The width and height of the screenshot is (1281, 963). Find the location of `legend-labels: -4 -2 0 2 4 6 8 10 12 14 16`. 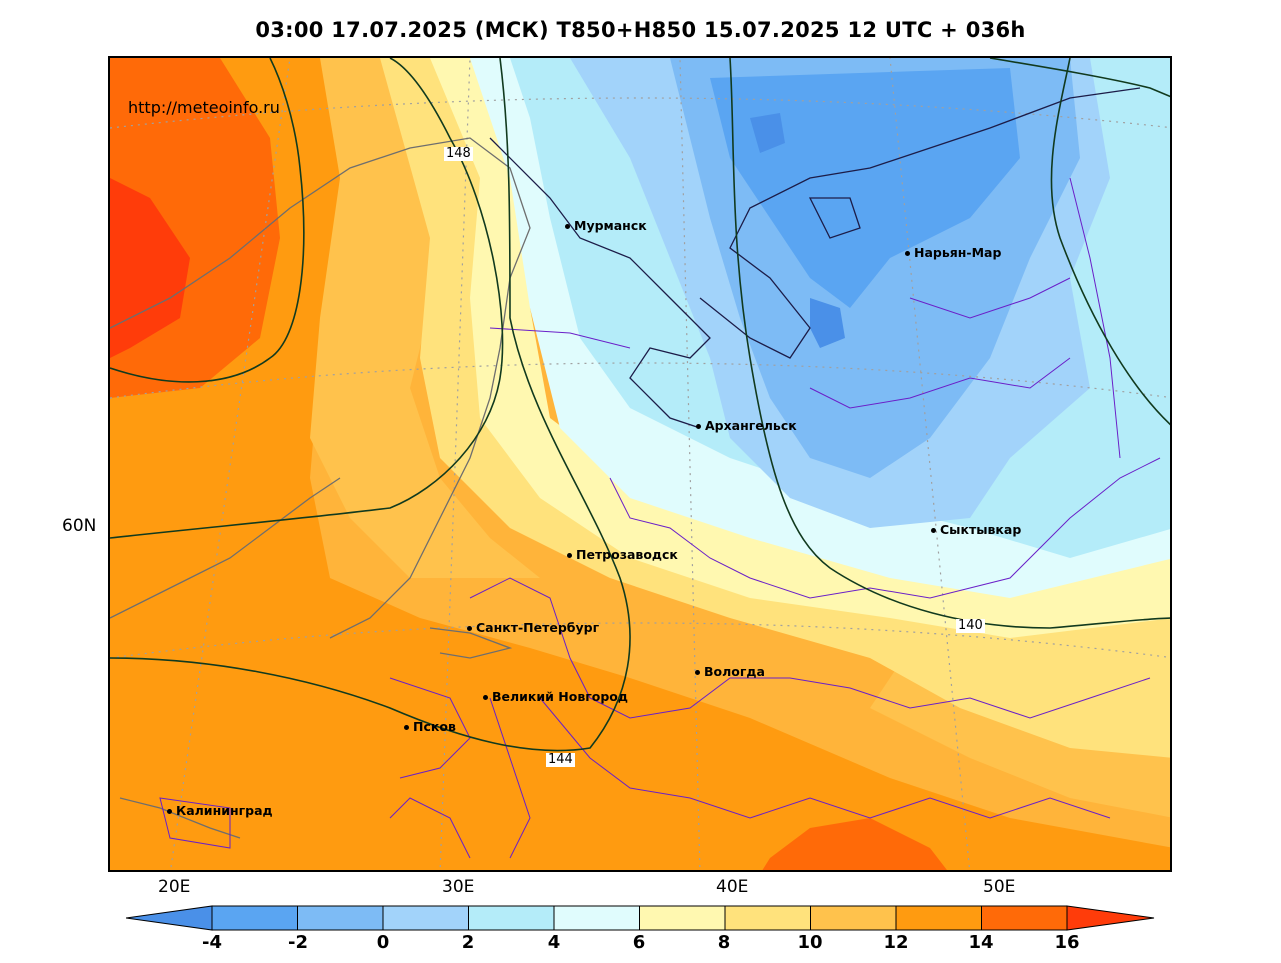

legend-labels: -4 -2 0 2 4 6 8 10 12 14 16 is located at coordinates (640, 944).